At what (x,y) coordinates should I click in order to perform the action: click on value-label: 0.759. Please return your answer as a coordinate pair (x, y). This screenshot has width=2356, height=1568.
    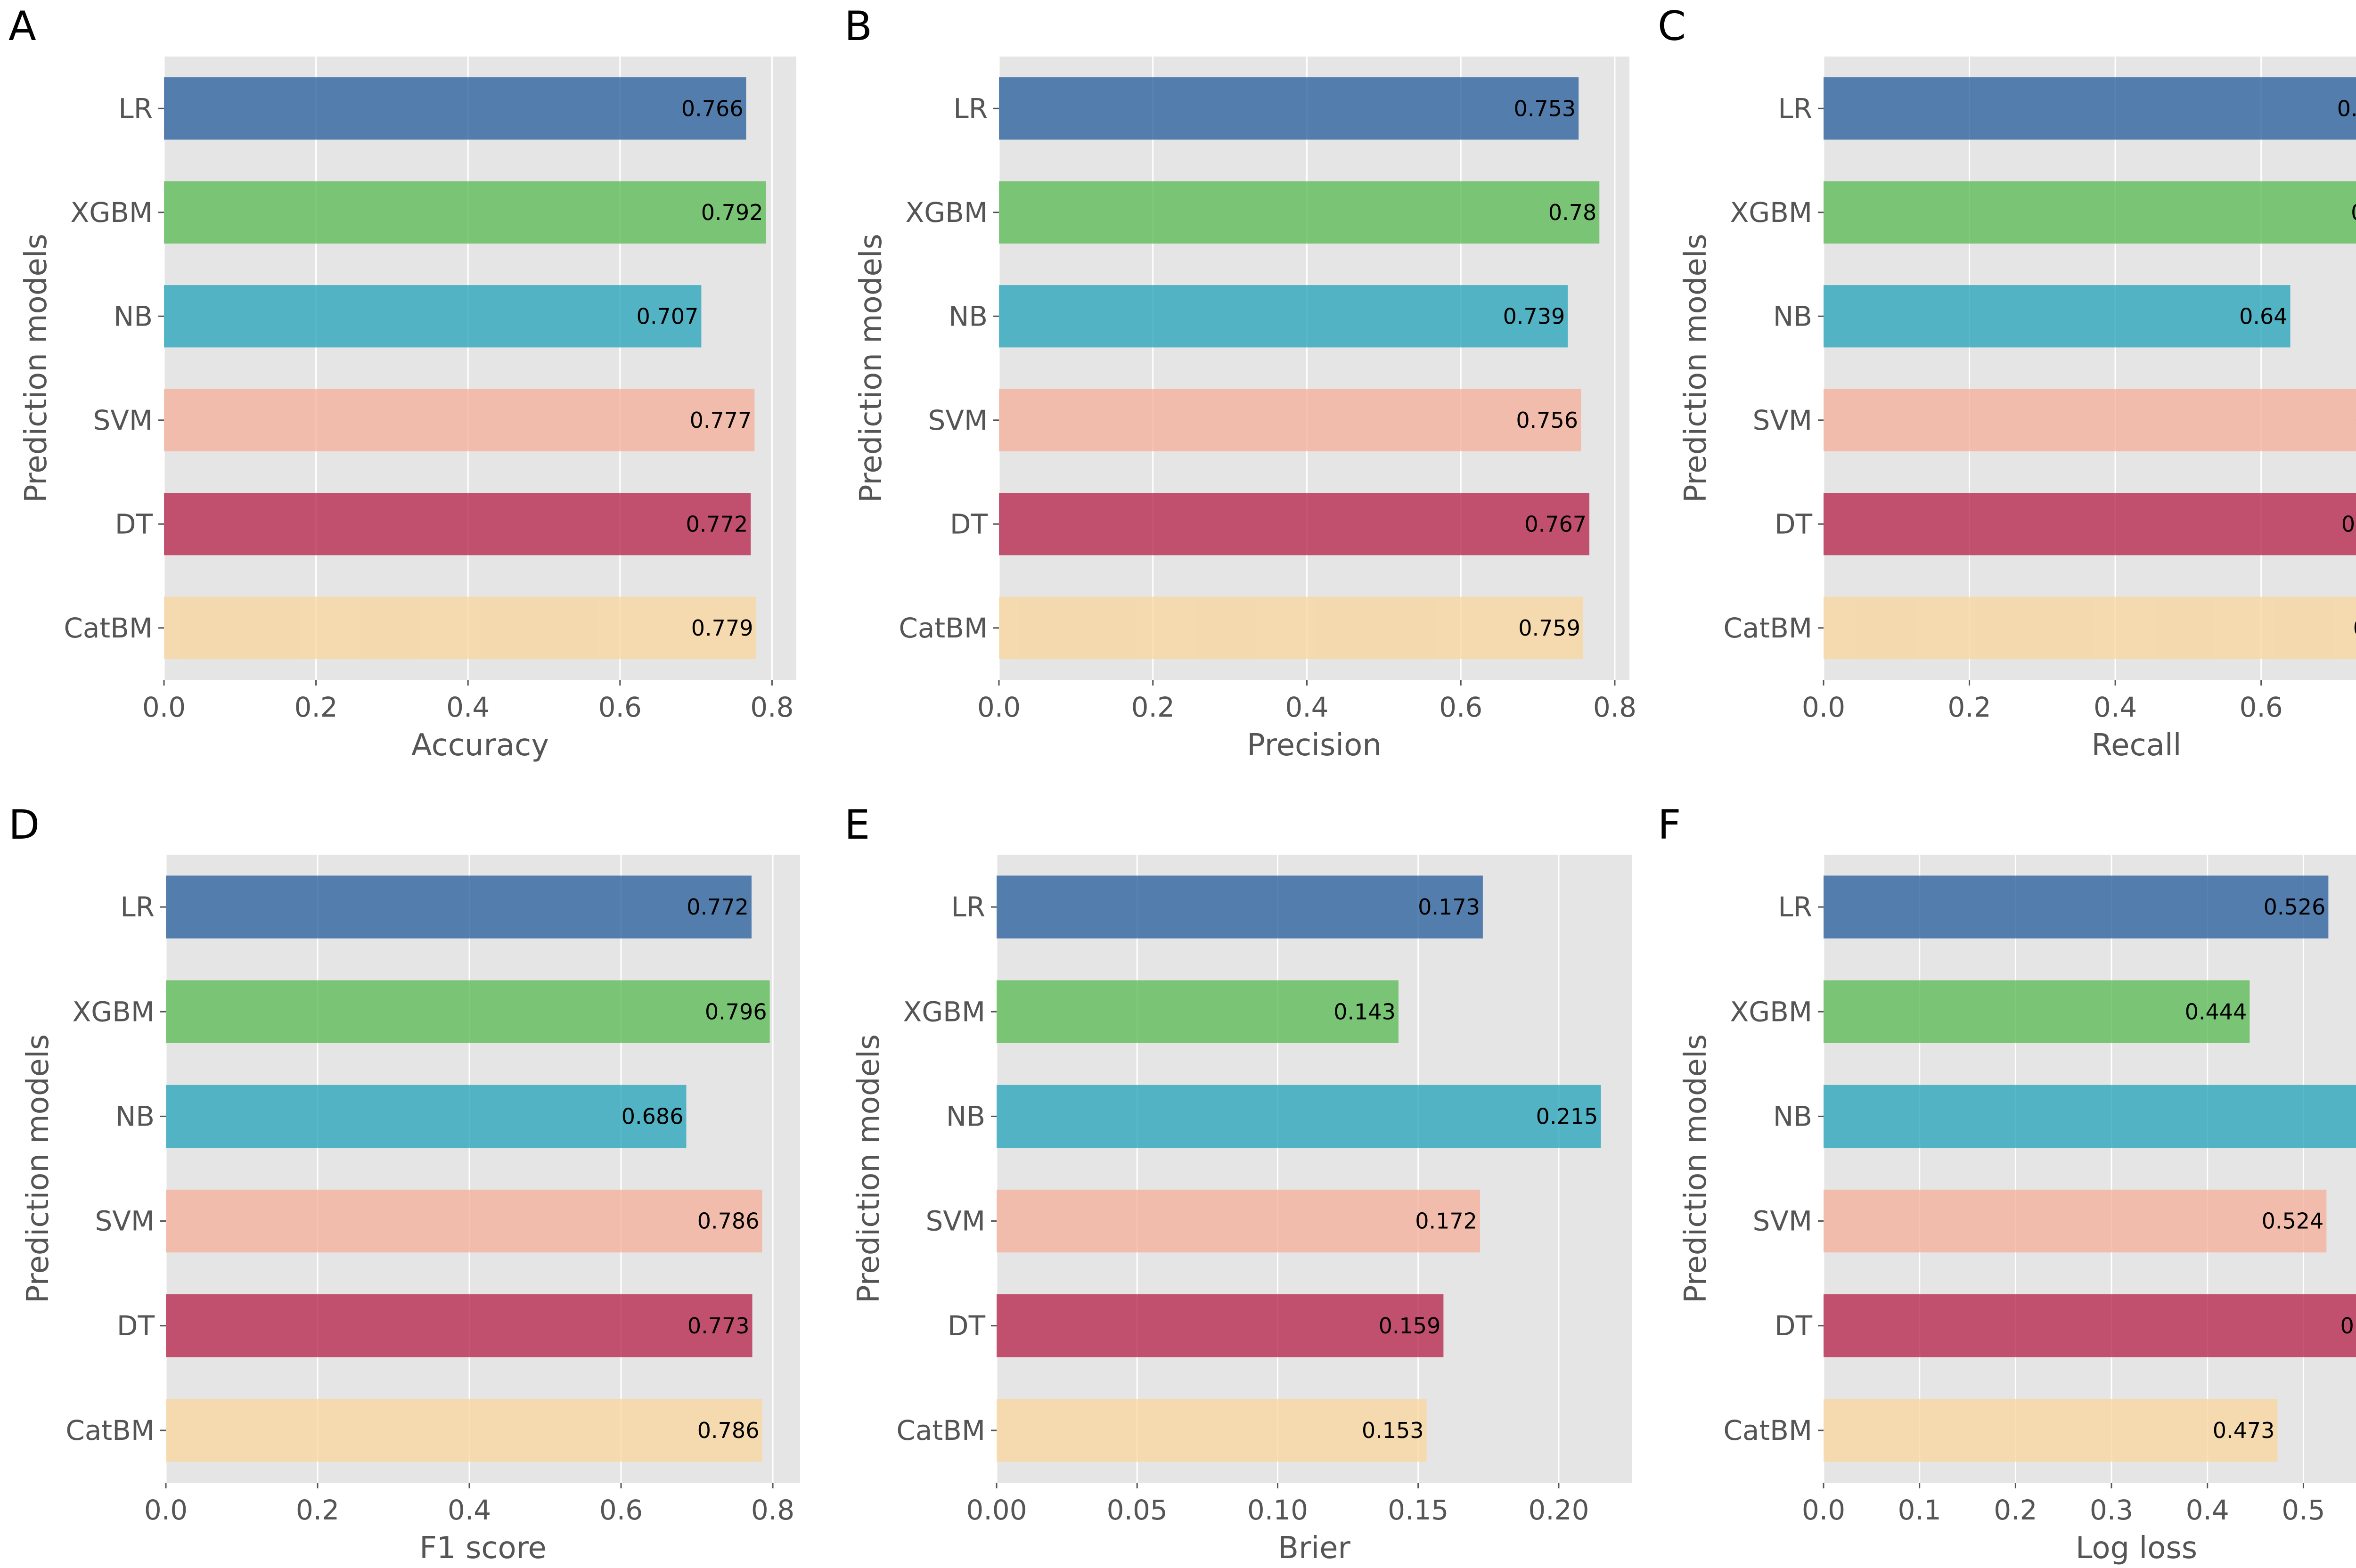
    Looking at the image, I should click on (1549, 628).